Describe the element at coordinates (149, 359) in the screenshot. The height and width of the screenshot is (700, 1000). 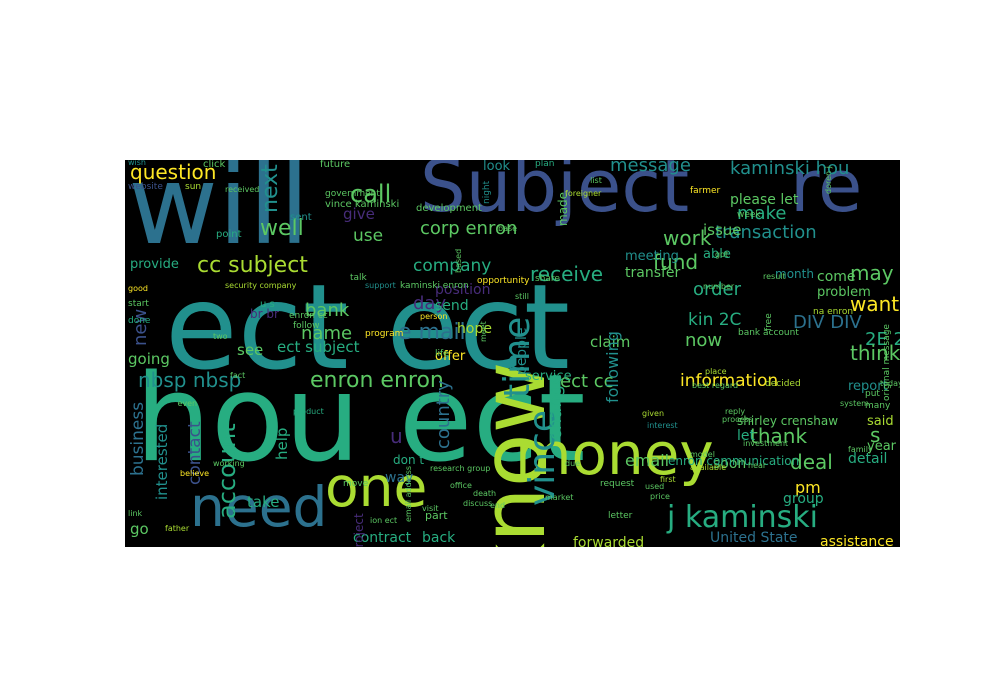
I see `word-going: going` at that location.